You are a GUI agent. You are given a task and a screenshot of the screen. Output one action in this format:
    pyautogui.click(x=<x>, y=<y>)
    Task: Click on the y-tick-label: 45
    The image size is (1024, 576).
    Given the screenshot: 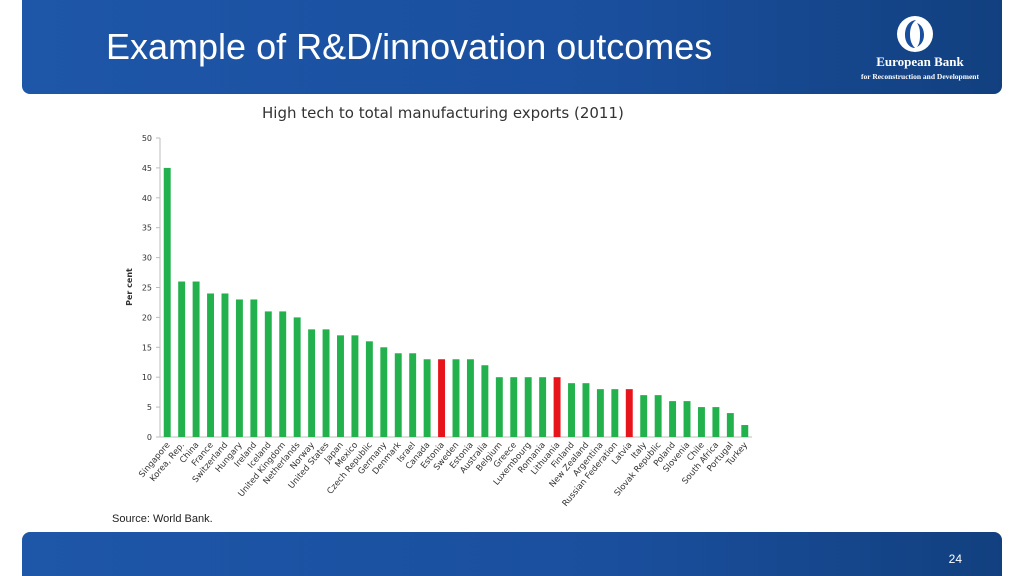 What is the action you would take?
    pyautogui.click(x=147, y=168)
    